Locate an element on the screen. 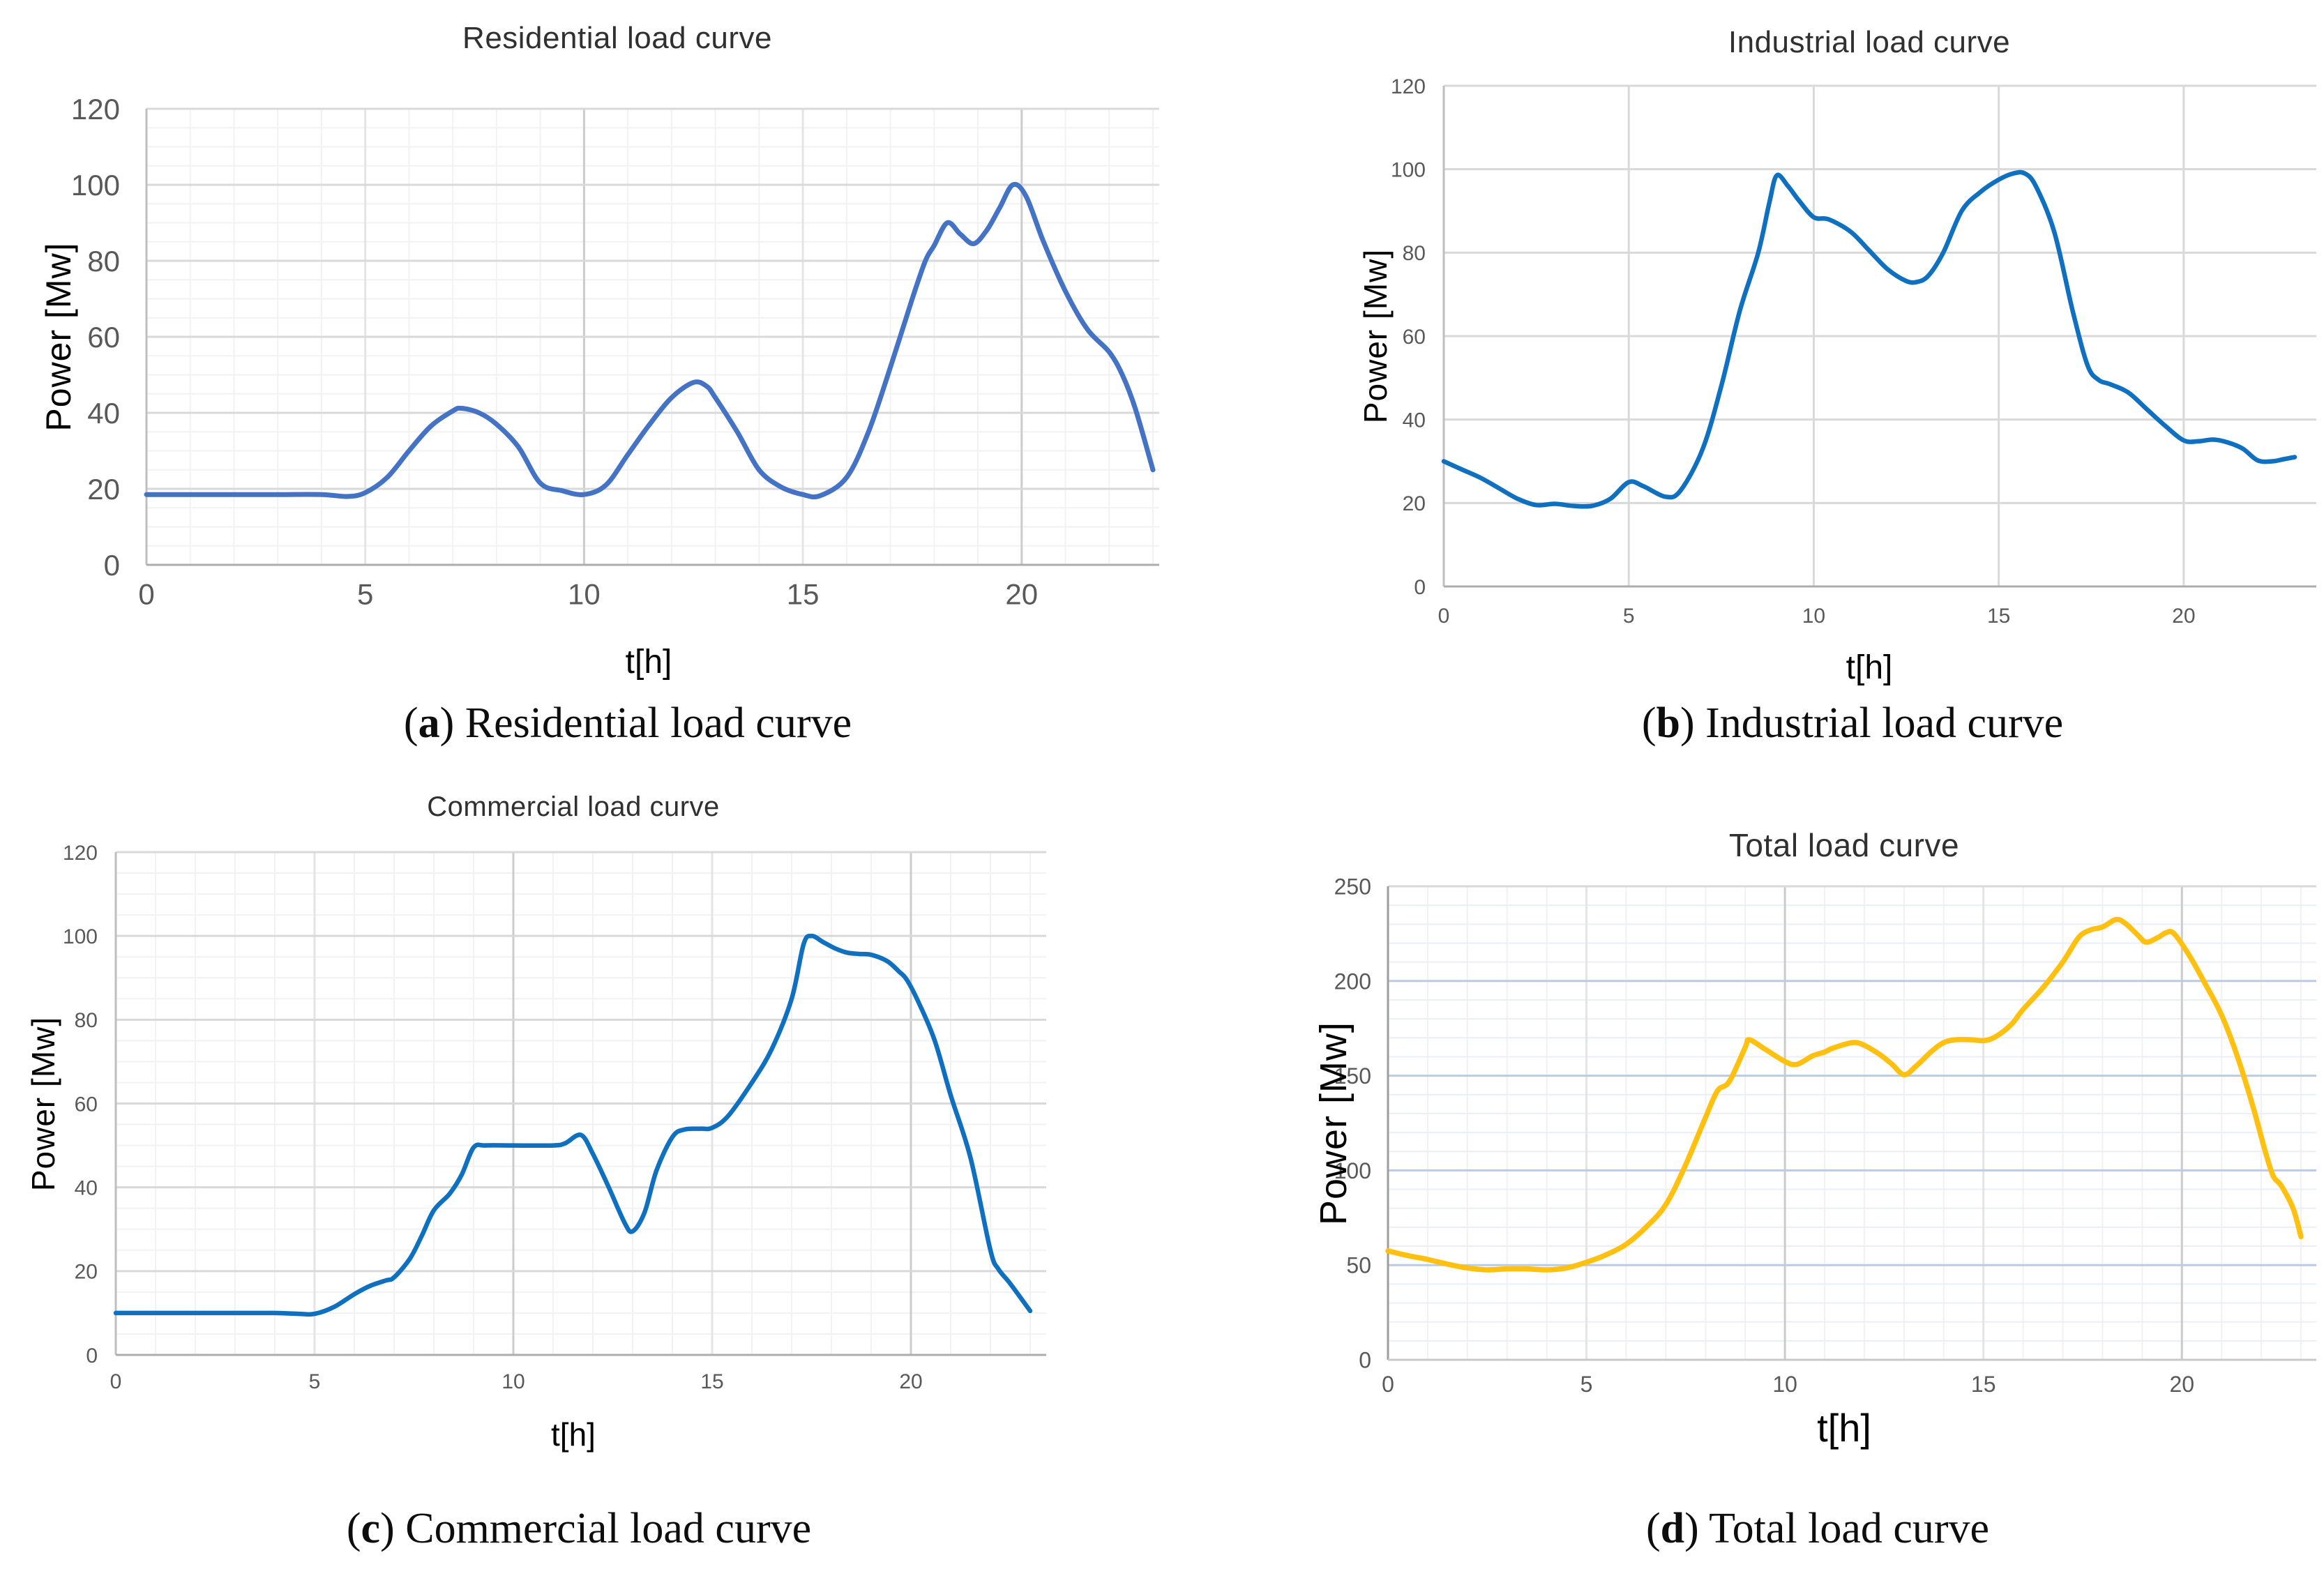 Image resolution: width=2324 pixels, height=1569 pixels. caption-c: (c) Commercial load curve is located at coordinates (579, 1529).